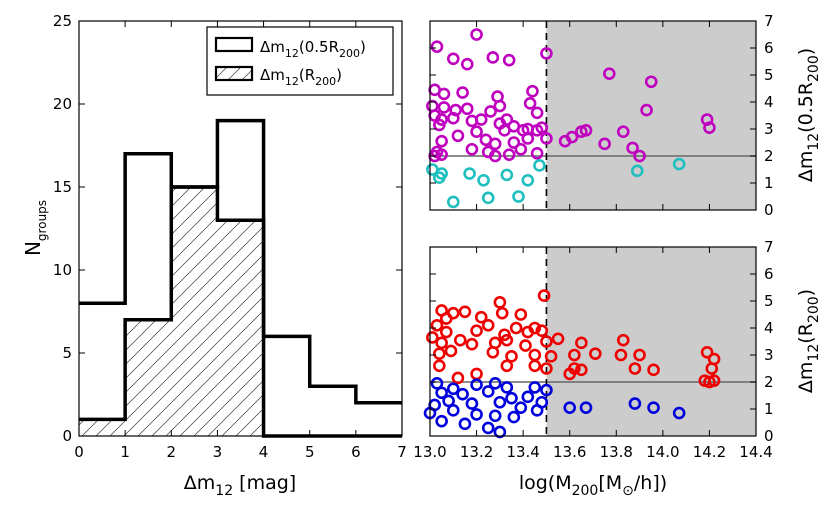  What do you see at coordinates (769, 75) in the screenshot?
I see `top-ytick-label: 5` at bounding box center [769, 75].